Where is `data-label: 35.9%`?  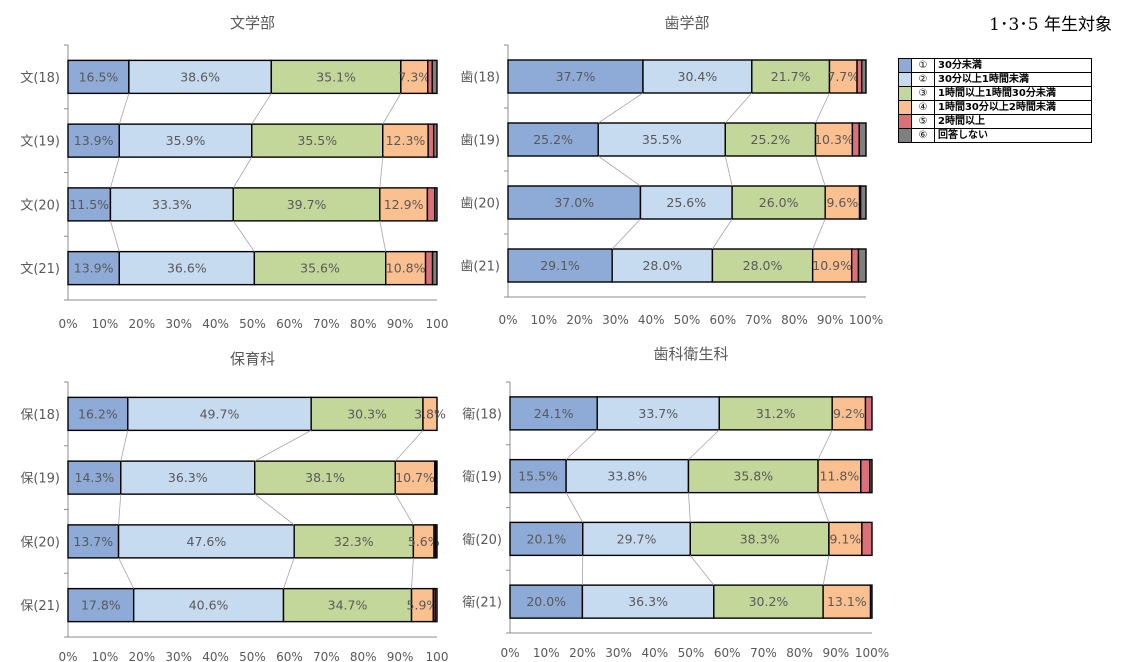
data-label: 35.9% is located at coordinates (186, 140).